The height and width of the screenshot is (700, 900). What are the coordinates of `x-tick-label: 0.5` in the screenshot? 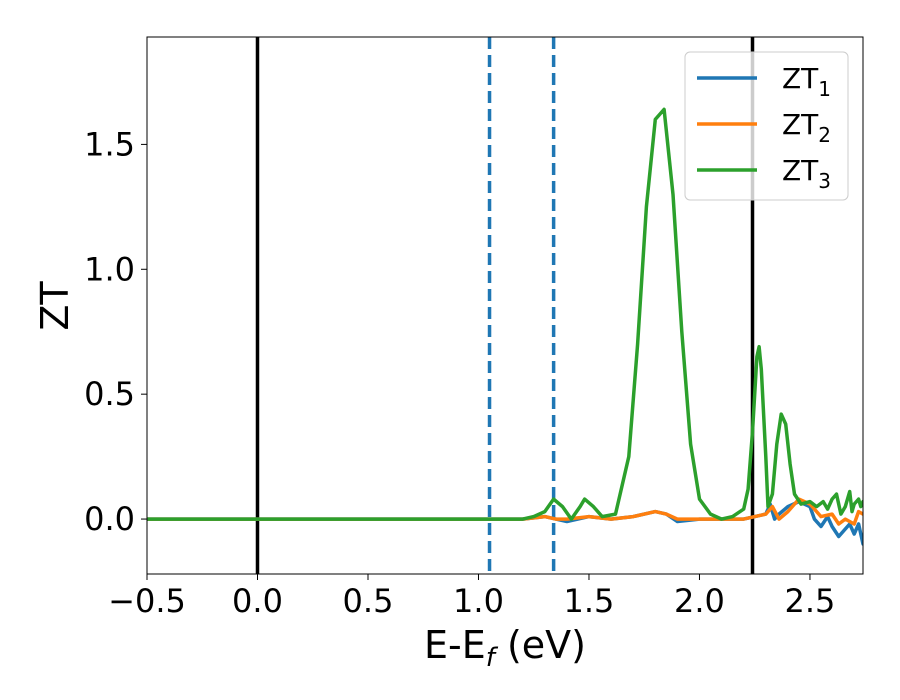 It's located at (368, 601).